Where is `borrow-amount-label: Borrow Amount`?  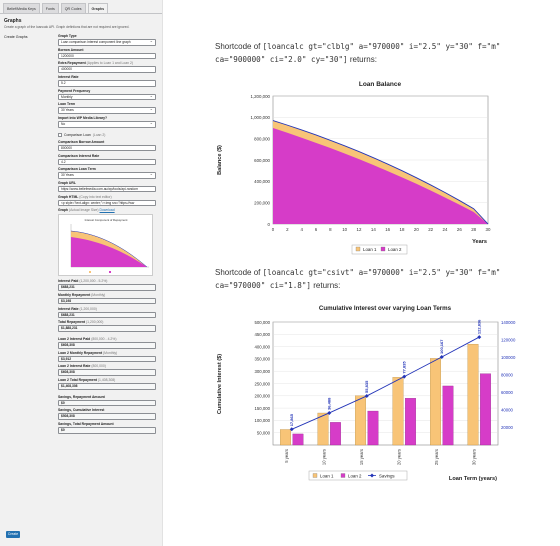 borrow-amount-label: Borrow Amount is located at coordinates (71, 49).